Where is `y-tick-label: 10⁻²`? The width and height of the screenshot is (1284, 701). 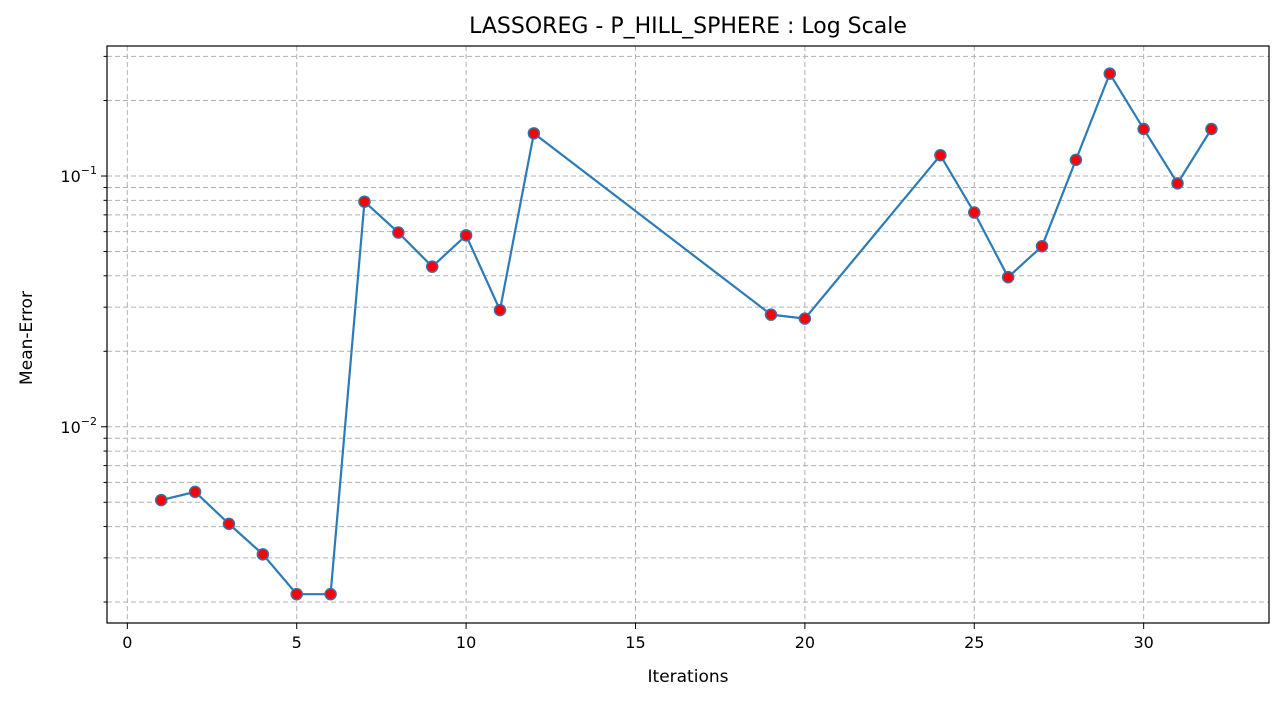 y-tick-label: 10⁻² is located at coordinates (78, 426).